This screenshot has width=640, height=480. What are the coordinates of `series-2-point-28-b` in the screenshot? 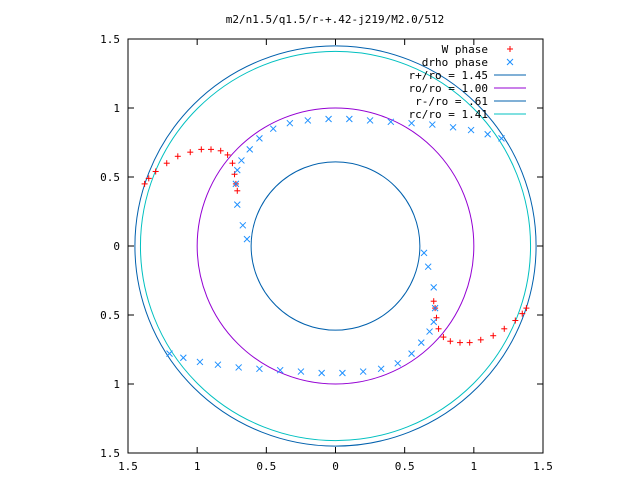 It's located at (421, 342).